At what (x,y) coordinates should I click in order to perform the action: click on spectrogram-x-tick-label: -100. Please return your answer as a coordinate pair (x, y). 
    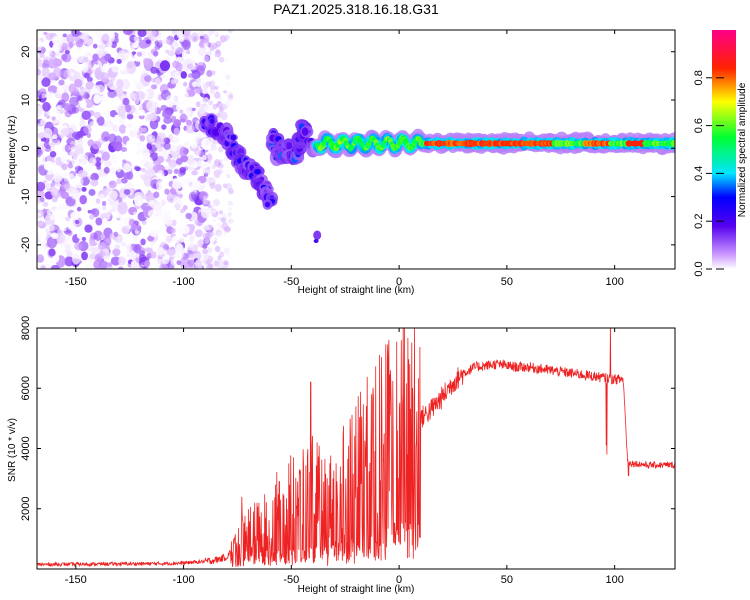
    Looking at the image, I should click on (184, 282).